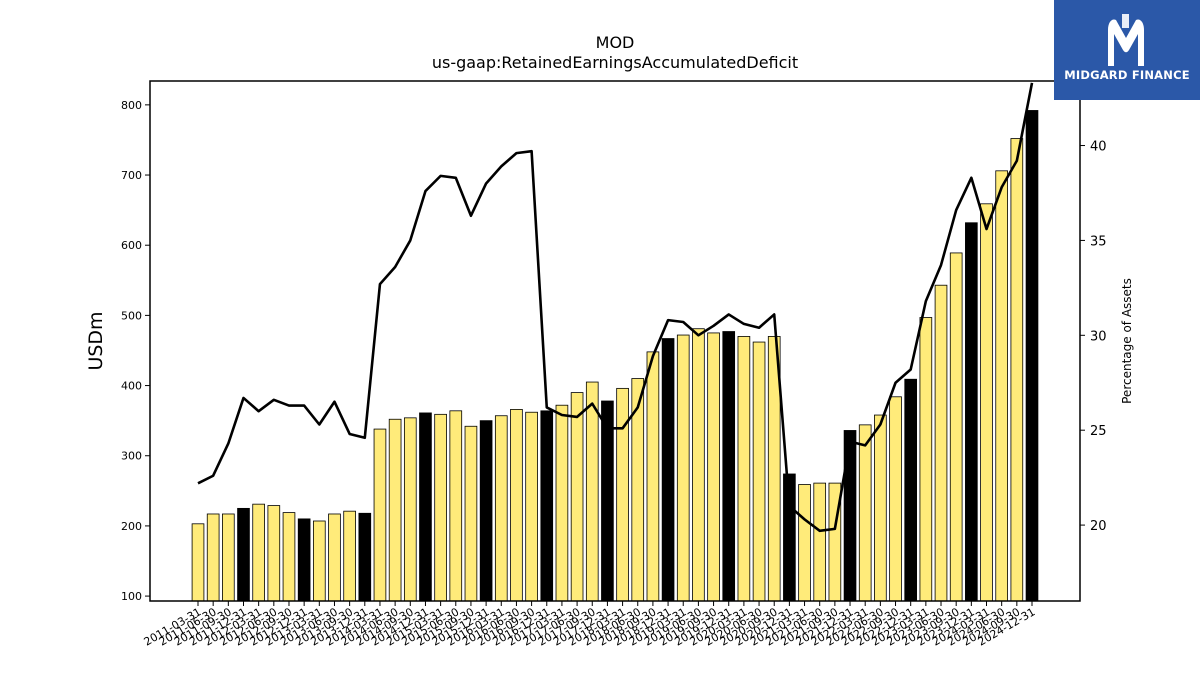 The image size is (1200, 675). Describe the element at coordinates (1098, 336) in the screenshot. I see `y-tick-right-label: 30` at that location.